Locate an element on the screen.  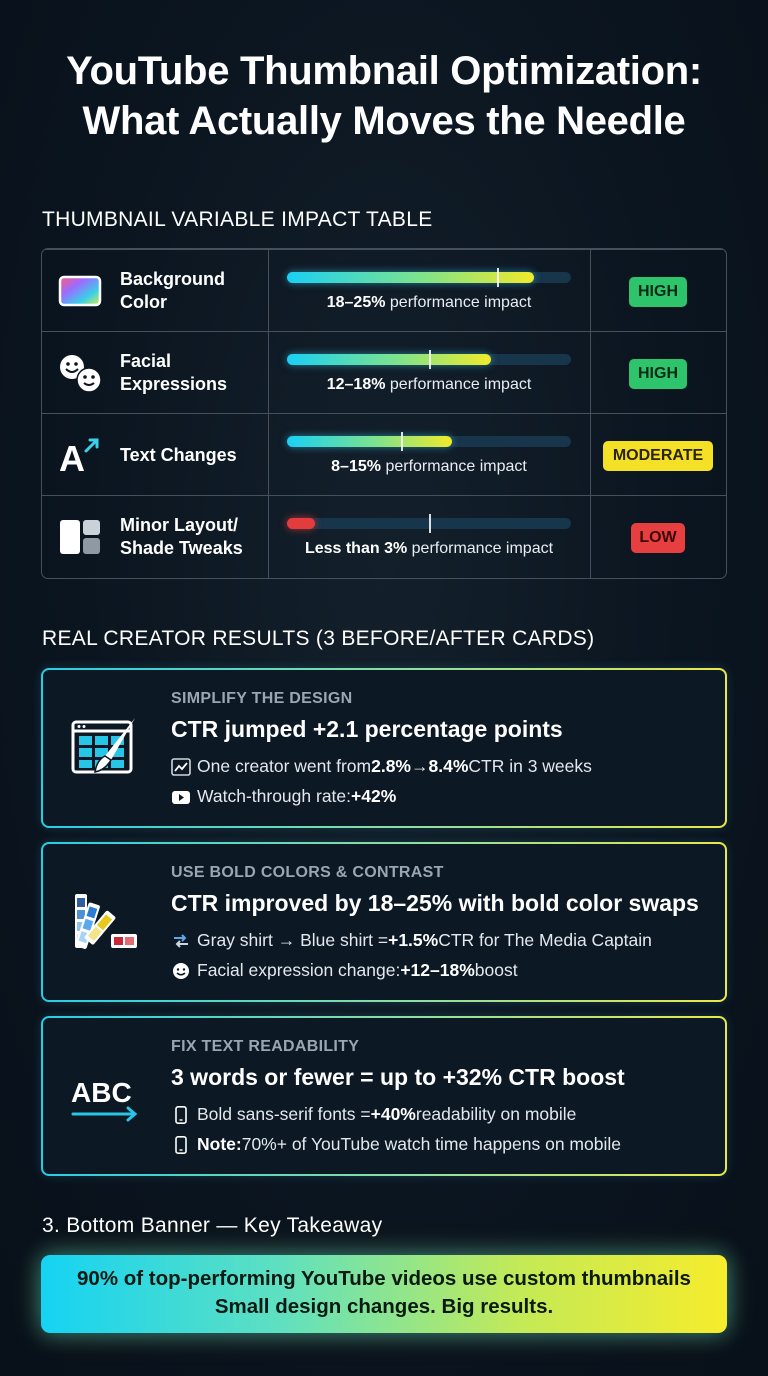
color-fan-icon is located at coordinates (105, 922).